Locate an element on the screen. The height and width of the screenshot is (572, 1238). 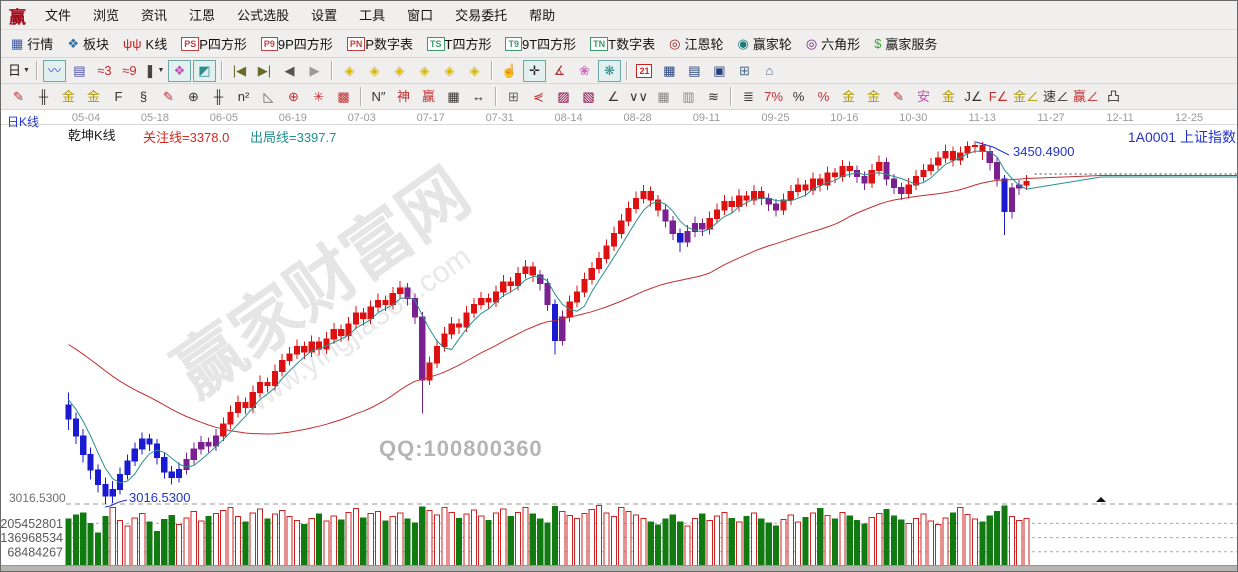
set-square-icon: ◺ is located at coordinates (268, 97).